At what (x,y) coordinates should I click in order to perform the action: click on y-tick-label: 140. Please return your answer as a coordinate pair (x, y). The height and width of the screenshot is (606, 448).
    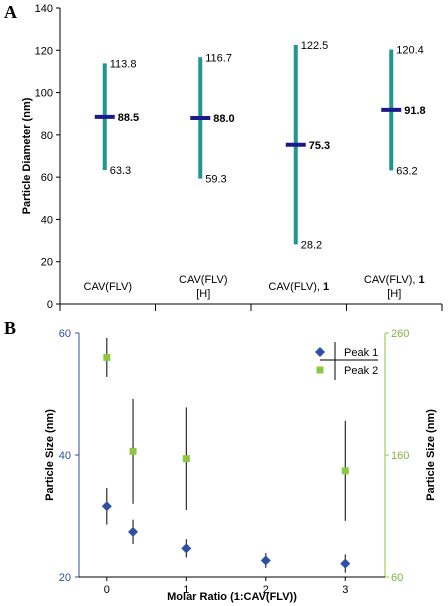
    Looking at the image, I should click on (44, 9).